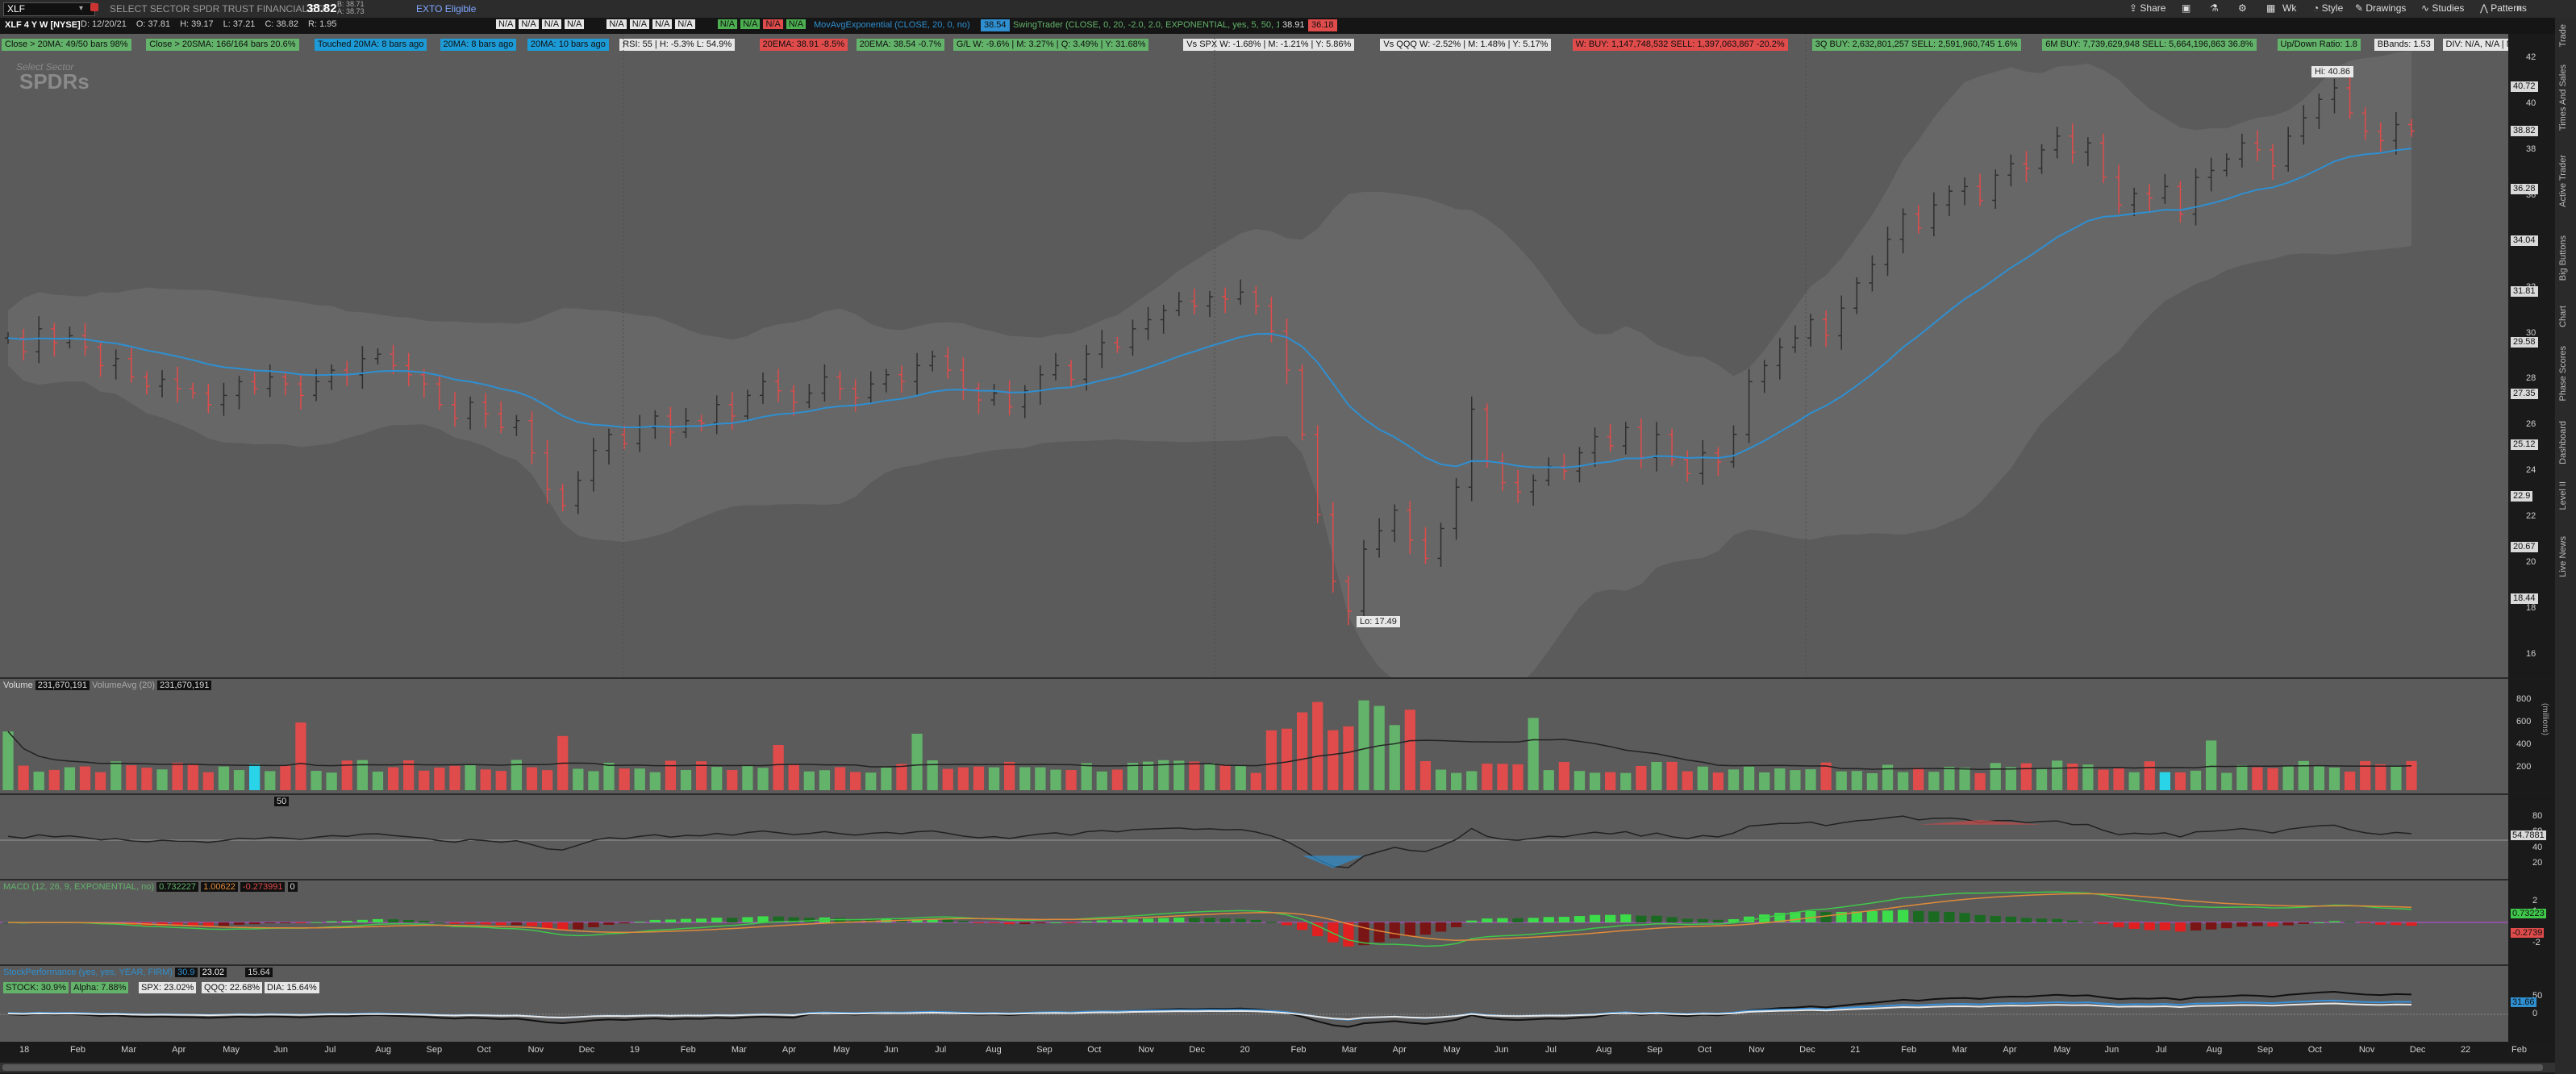  What do you see at coordinates (2147, 8) in the screenshot?
I see `share-button: ⇪ Share` at bounding box center [2147, 8].